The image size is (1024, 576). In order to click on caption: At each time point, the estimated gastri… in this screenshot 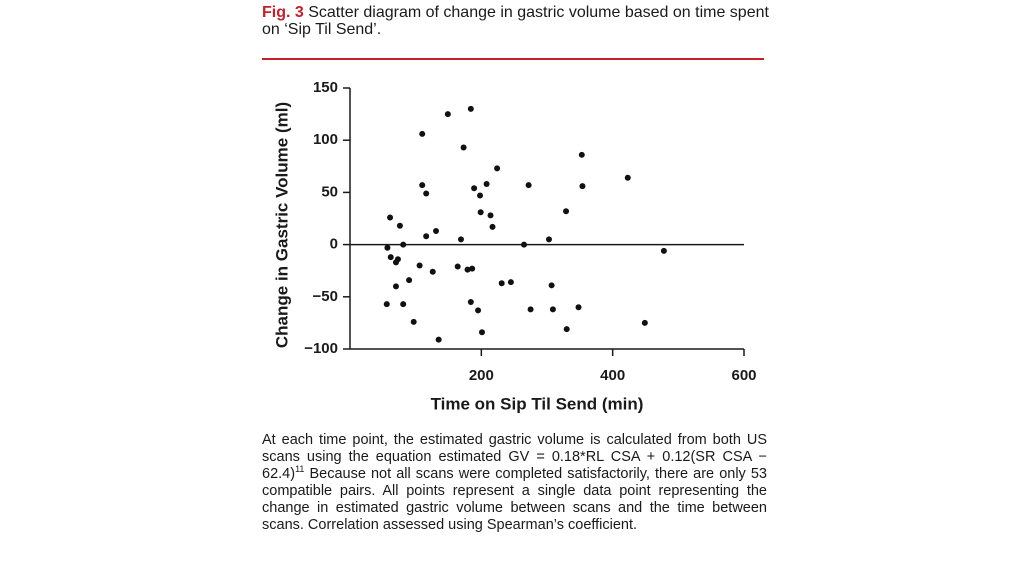, I will do `click(514, 483)`.